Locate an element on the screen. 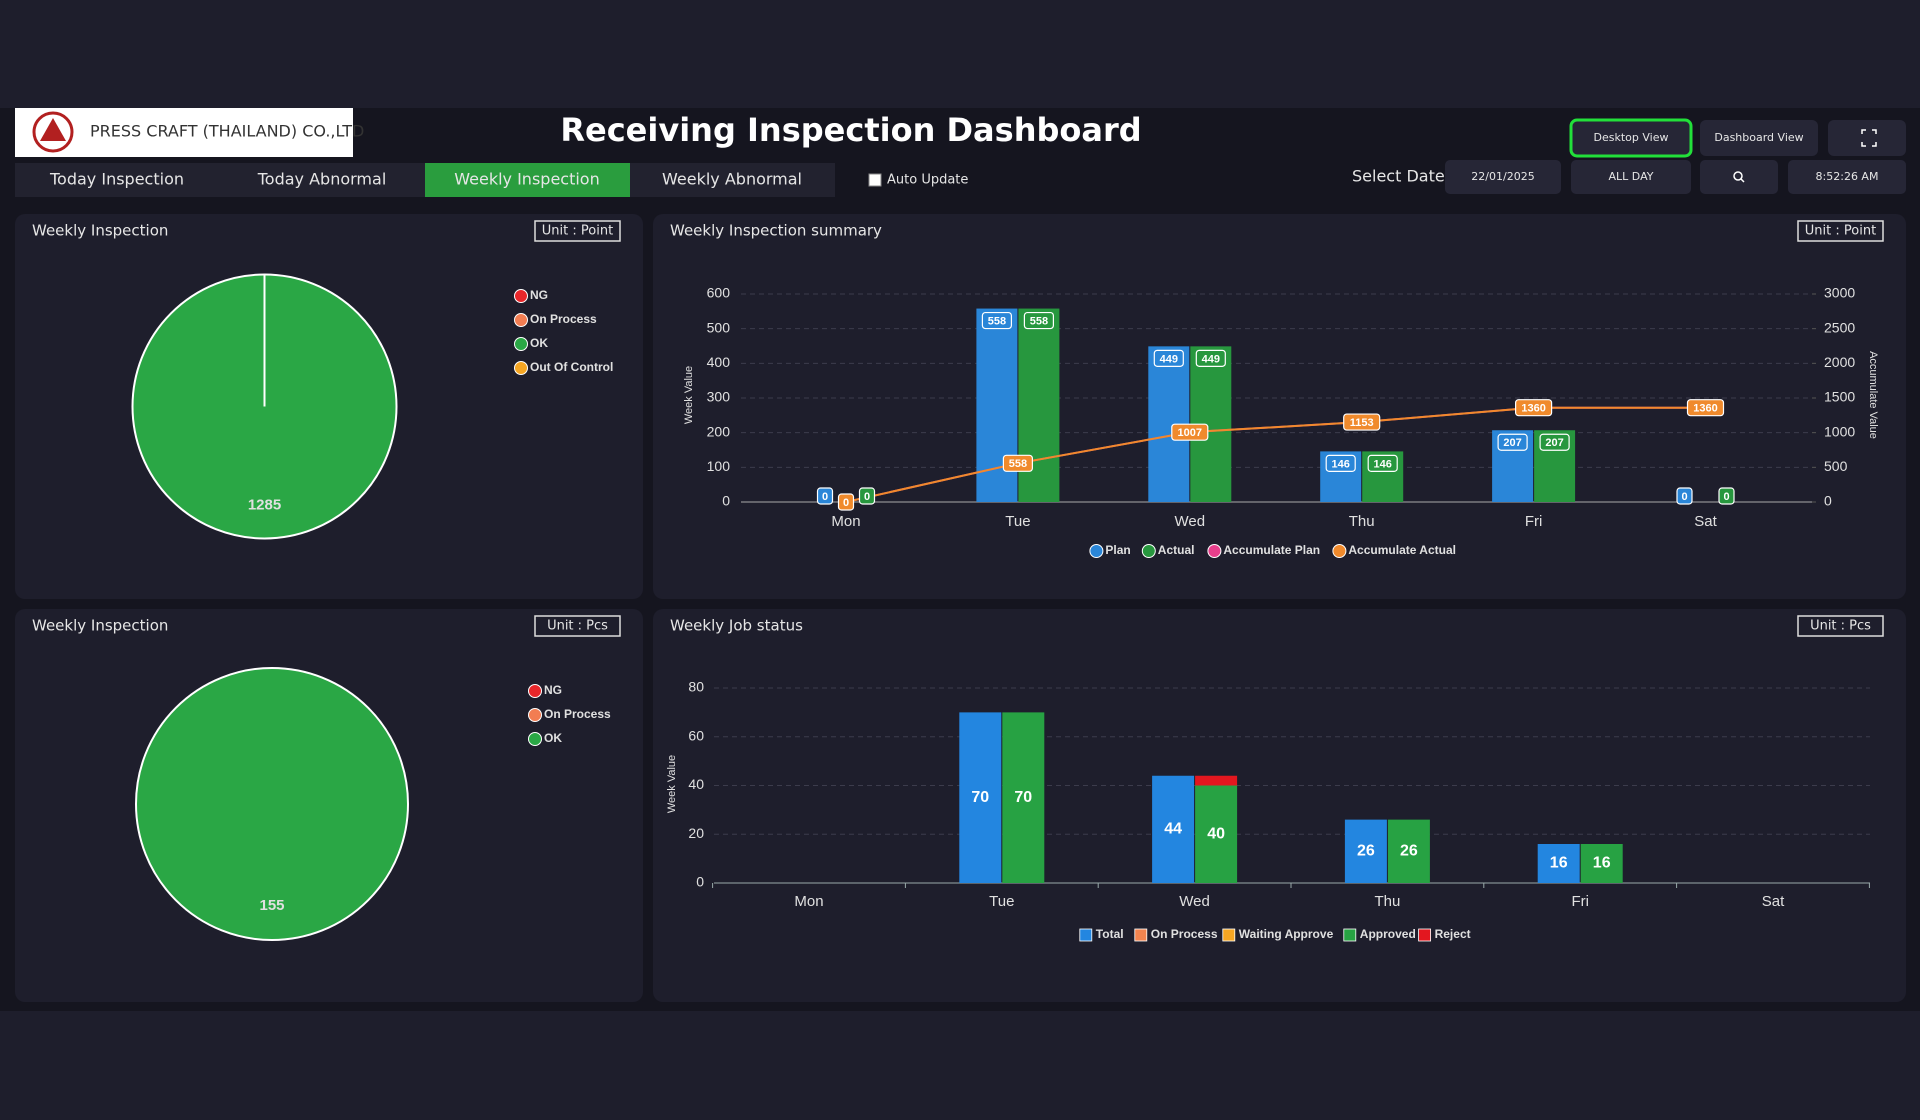 This screenshot has height=1120, width=1920. logo-mark is located at coordinates (53, 129).